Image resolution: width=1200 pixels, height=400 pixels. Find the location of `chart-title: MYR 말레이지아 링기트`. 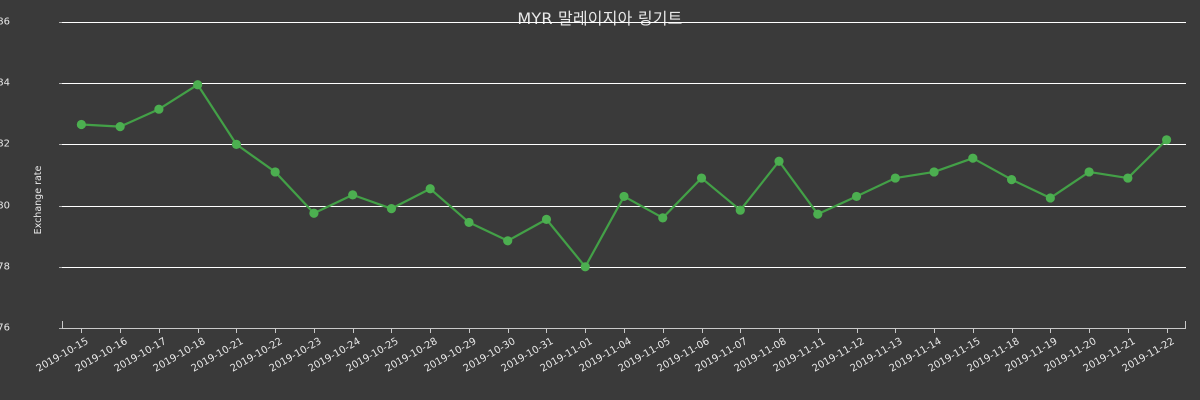

chart-title: MYR 말레이지아 링기트 is located at coordinates (600, 18).